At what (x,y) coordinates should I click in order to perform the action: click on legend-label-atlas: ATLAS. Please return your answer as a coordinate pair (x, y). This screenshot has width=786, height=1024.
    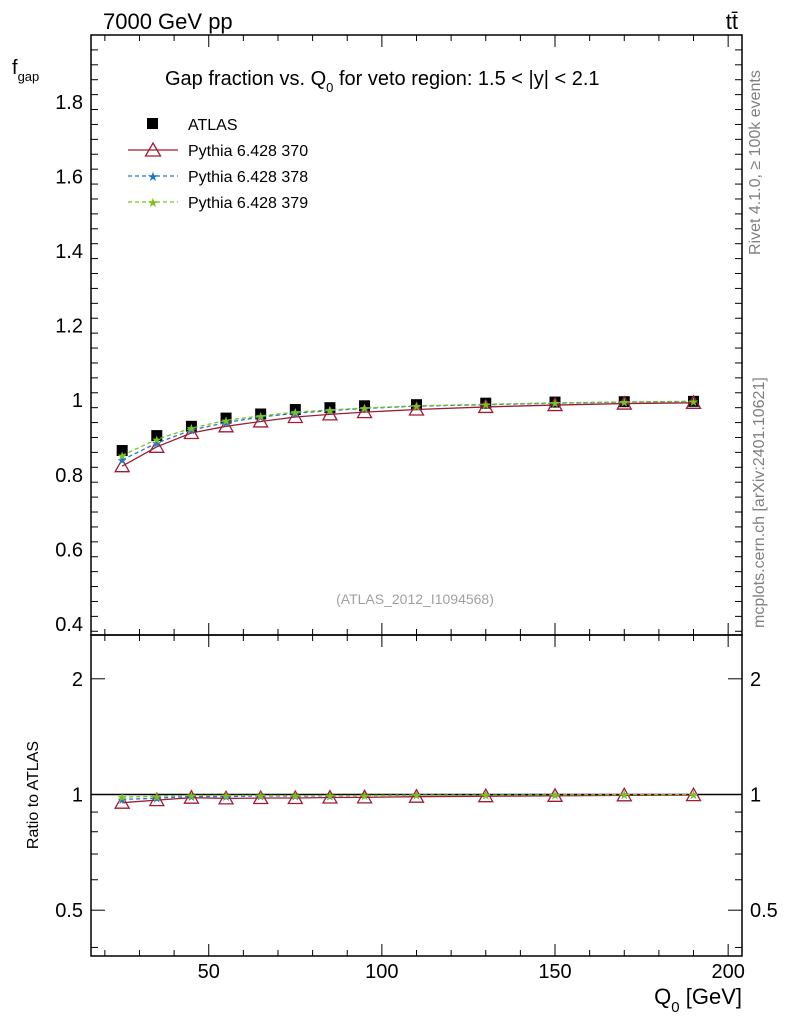
    Looking at the image, I should click on (213, 125).